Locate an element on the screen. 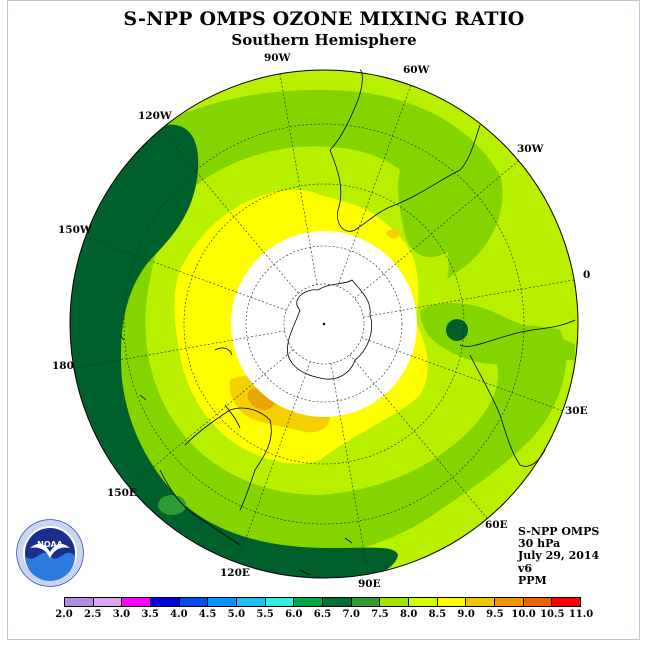 The image size is (648, 648). colorbar-tick-8.5: 8.5 is located at coordinates (437, 614).